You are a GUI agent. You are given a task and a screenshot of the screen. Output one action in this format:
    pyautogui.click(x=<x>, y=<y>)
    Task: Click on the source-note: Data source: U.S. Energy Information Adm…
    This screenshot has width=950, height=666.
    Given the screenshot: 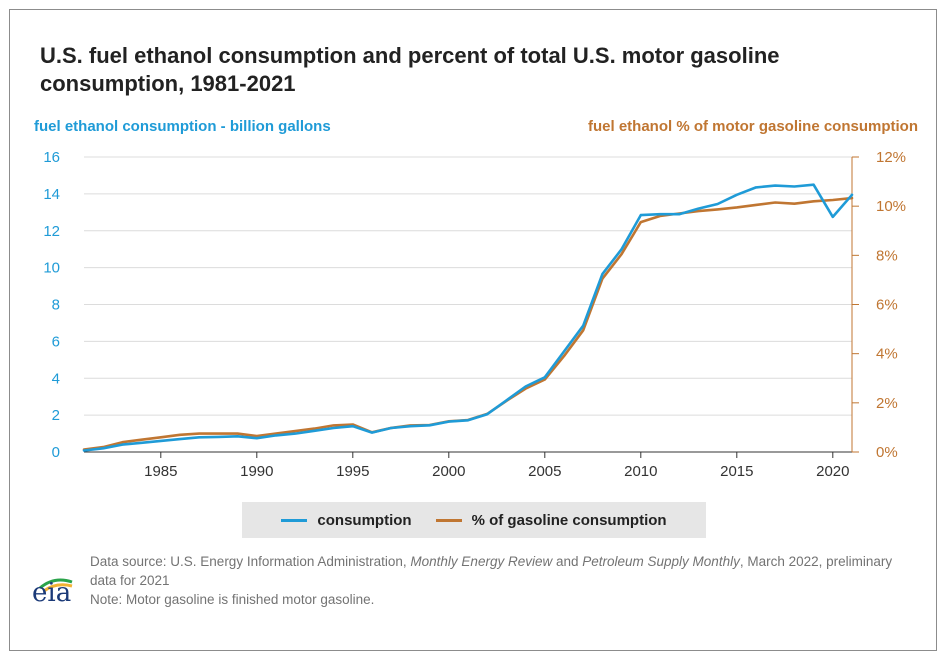 What is the action you would take?
    pyautogui.click(x=500, y=580)
    